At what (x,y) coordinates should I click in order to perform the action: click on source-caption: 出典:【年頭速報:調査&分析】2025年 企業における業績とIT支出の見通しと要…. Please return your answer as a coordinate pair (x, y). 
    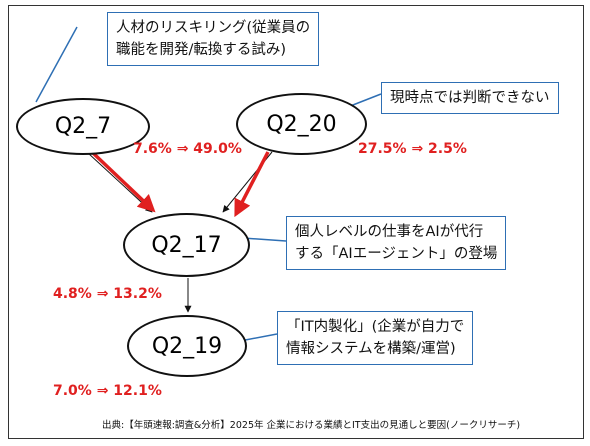
    Looking at the image, I should click on (311, 425).